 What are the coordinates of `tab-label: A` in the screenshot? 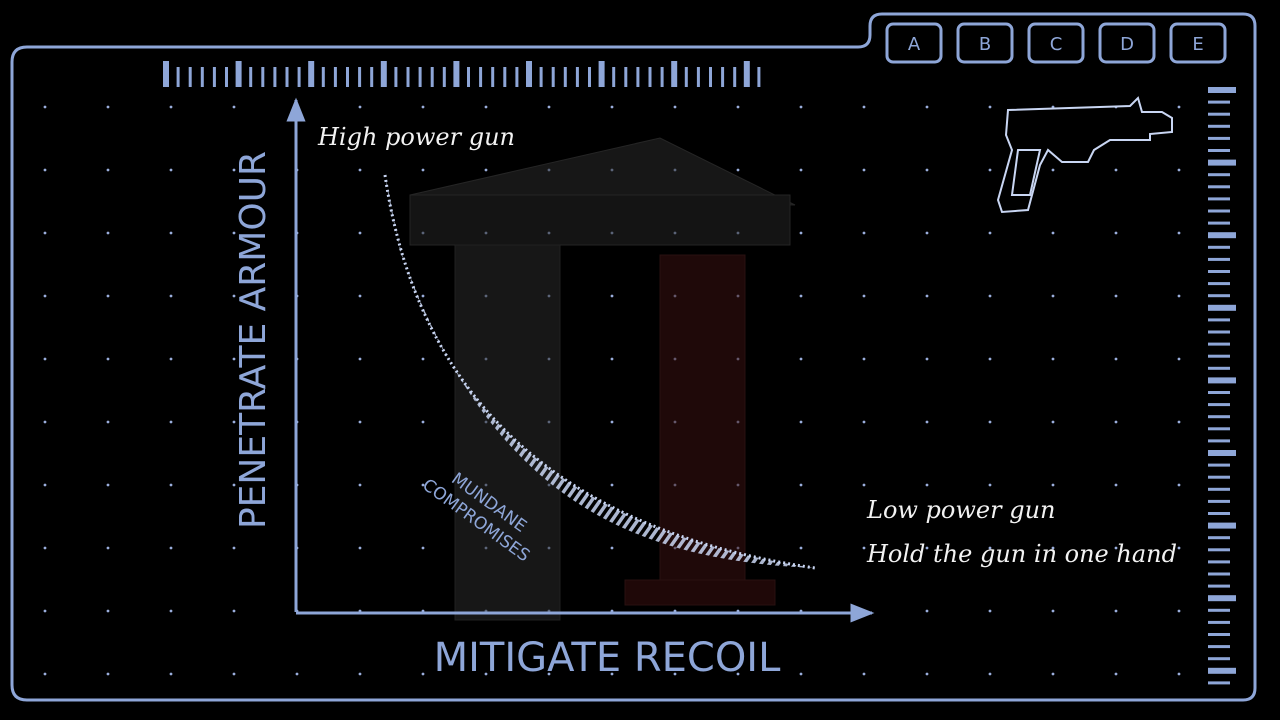 It's located at (914, 44).